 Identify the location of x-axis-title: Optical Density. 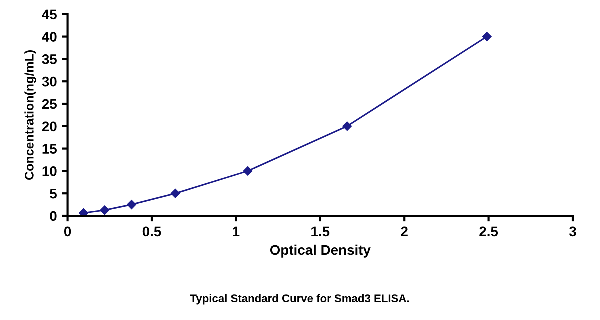
(320, 251).